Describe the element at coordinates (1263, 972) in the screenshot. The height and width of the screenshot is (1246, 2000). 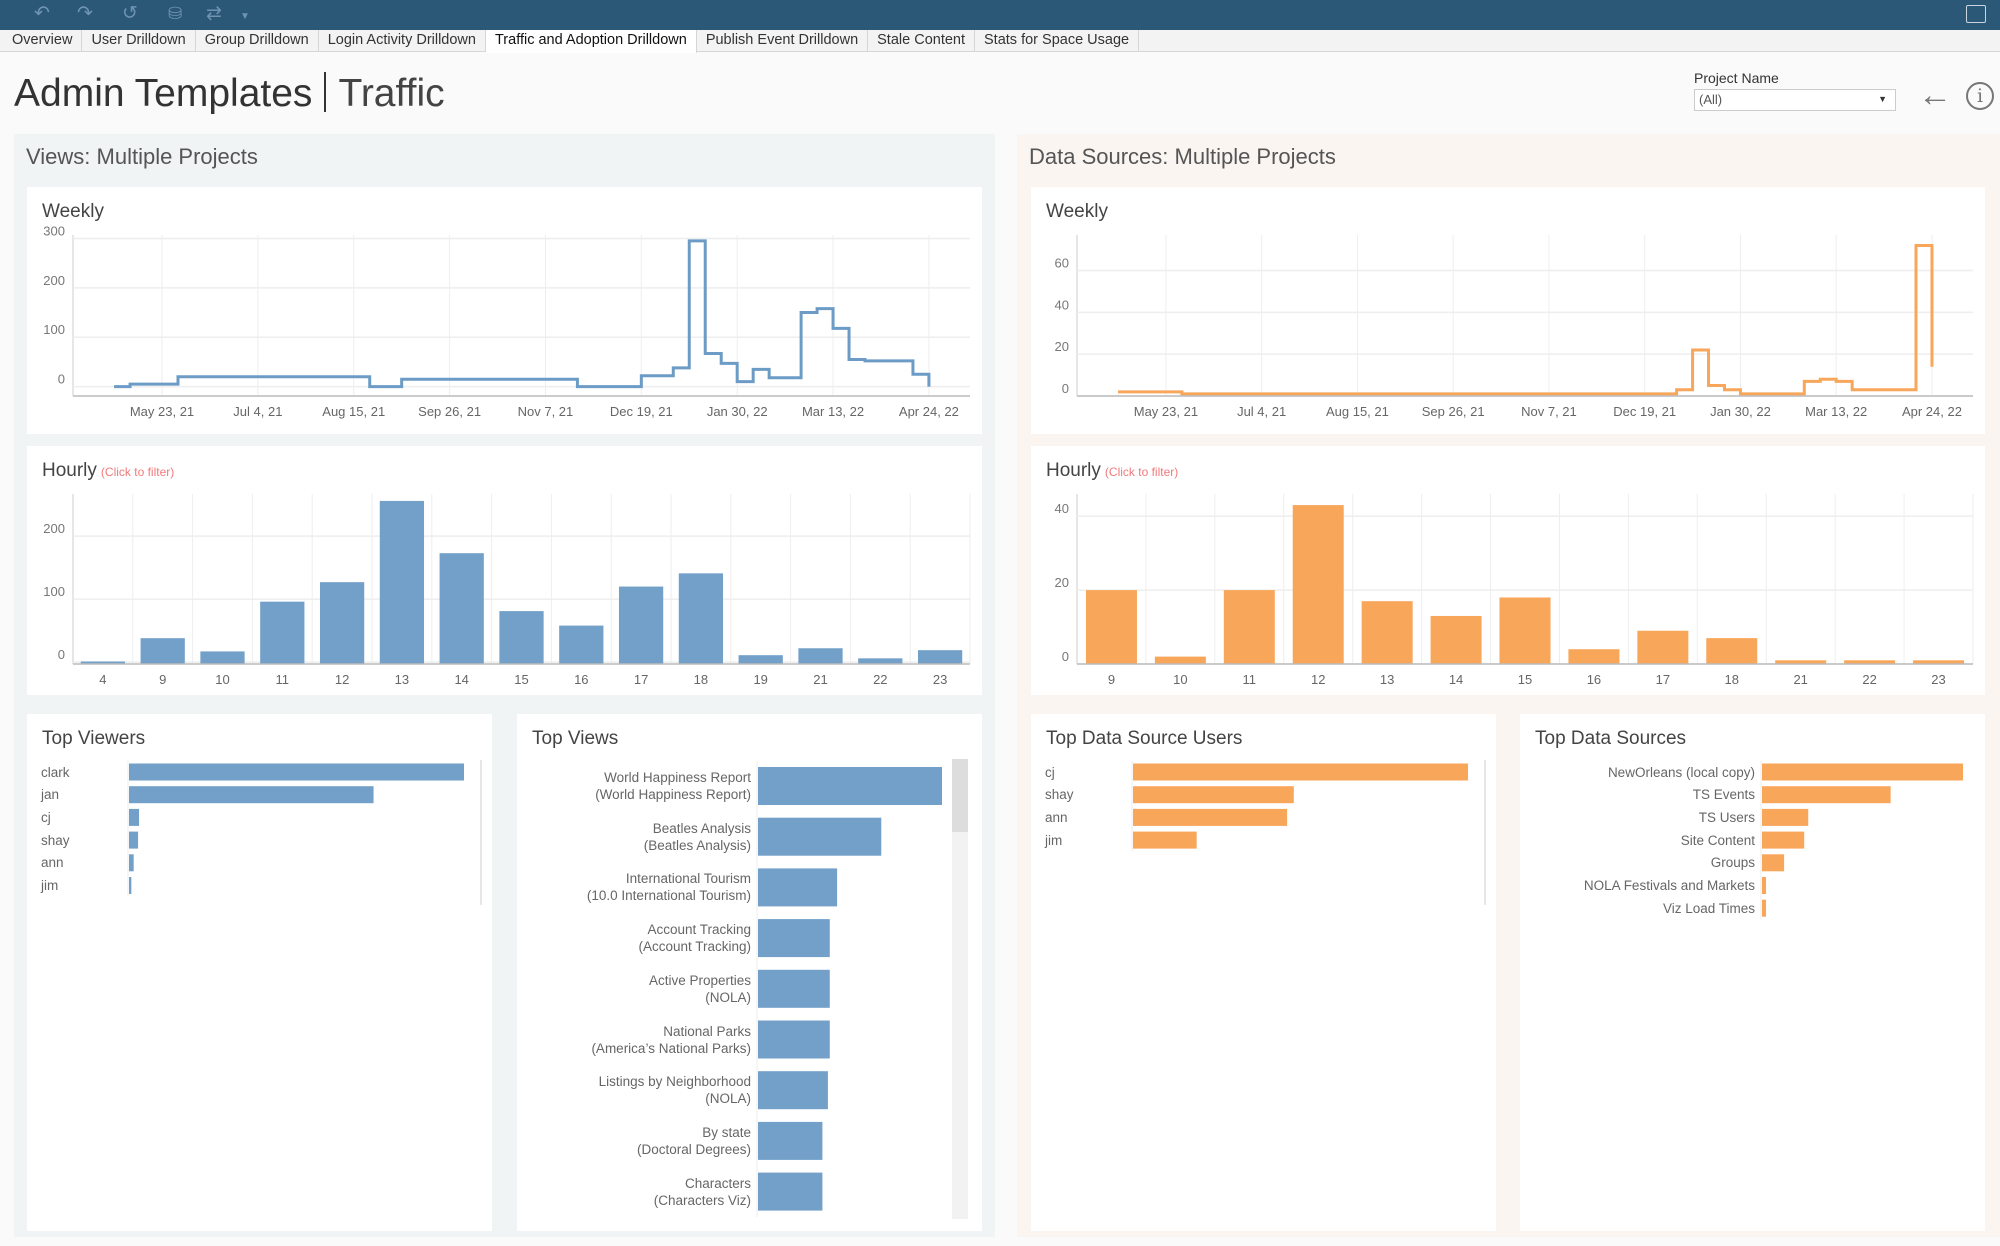
I see `top-ds-users-card: Top Data Source Users cj shay ann jim` at that location.